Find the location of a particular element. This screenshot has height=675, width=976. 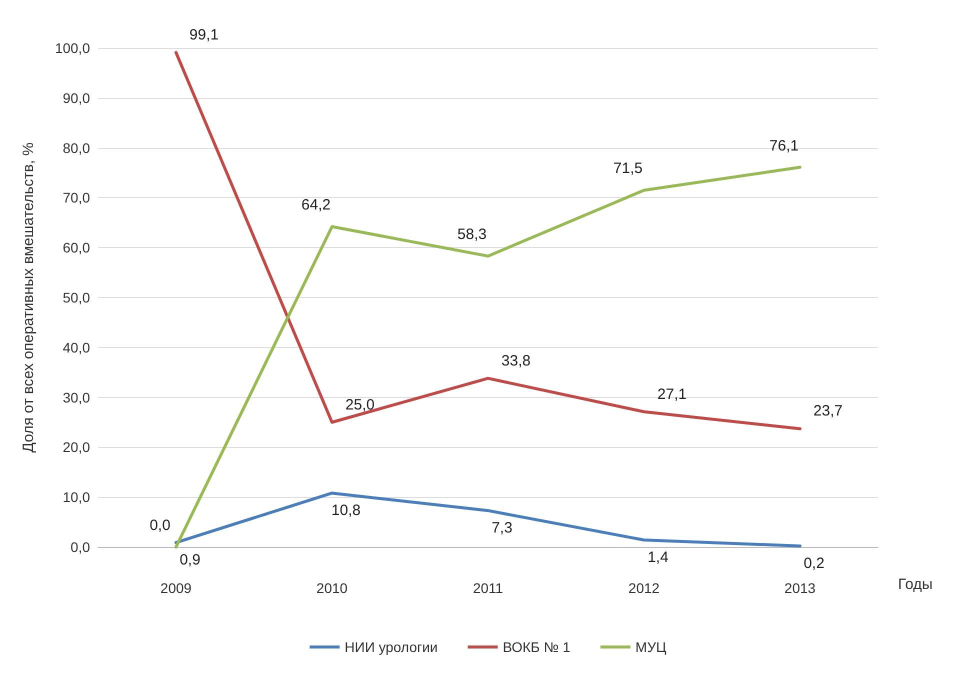

x-tick-label: 2009 is located at coordinates (176, 588).